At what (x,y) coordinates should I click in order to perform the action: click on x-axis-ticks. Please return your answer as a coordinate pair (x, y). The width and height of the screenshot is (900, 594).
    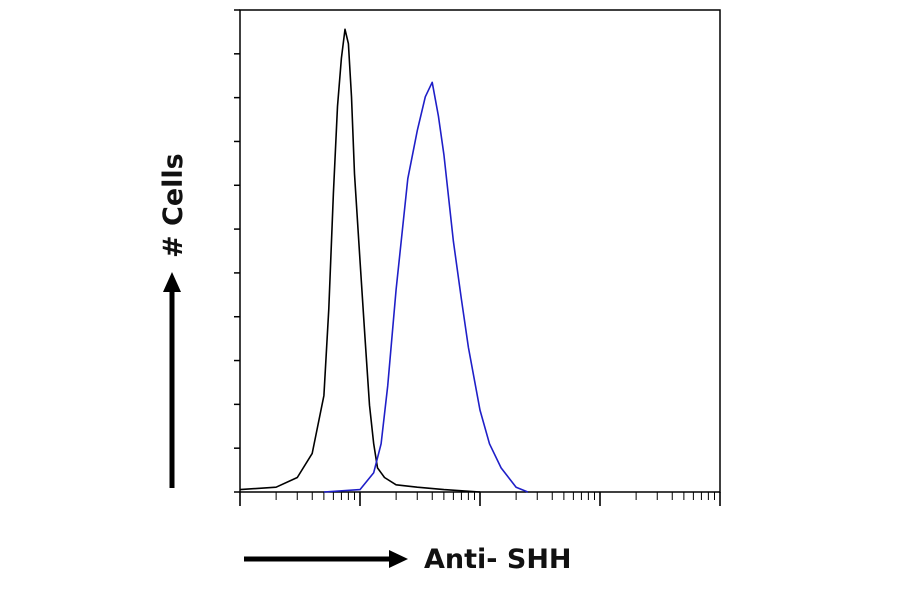
    Looking at the image, I should click on (480, 499).